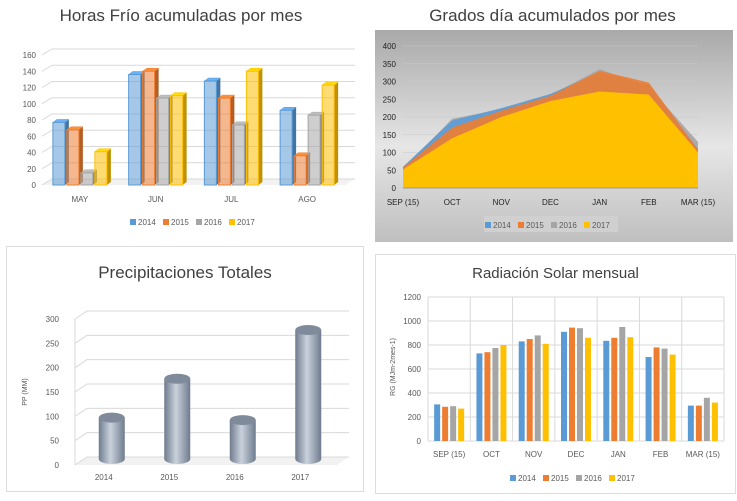  Describe the element at coordinates (714, 421) in the screenshot. I see `bar-MAR (15)-2017` at that location.